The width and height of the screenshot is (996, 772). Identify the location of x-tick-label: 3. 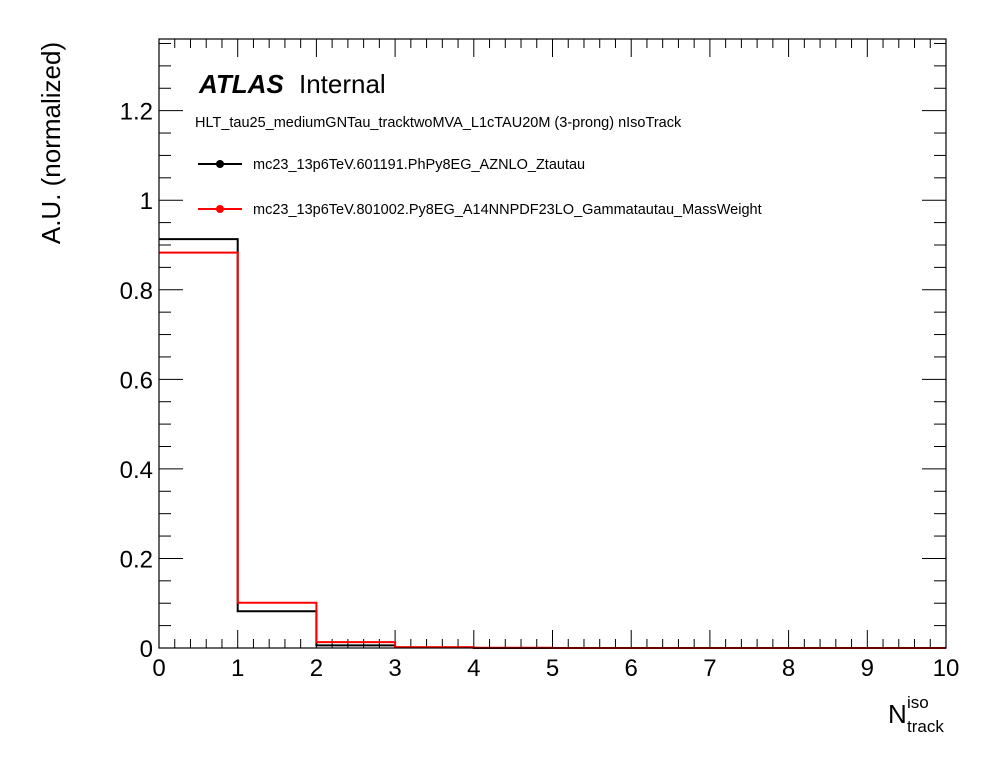
(394, 668).